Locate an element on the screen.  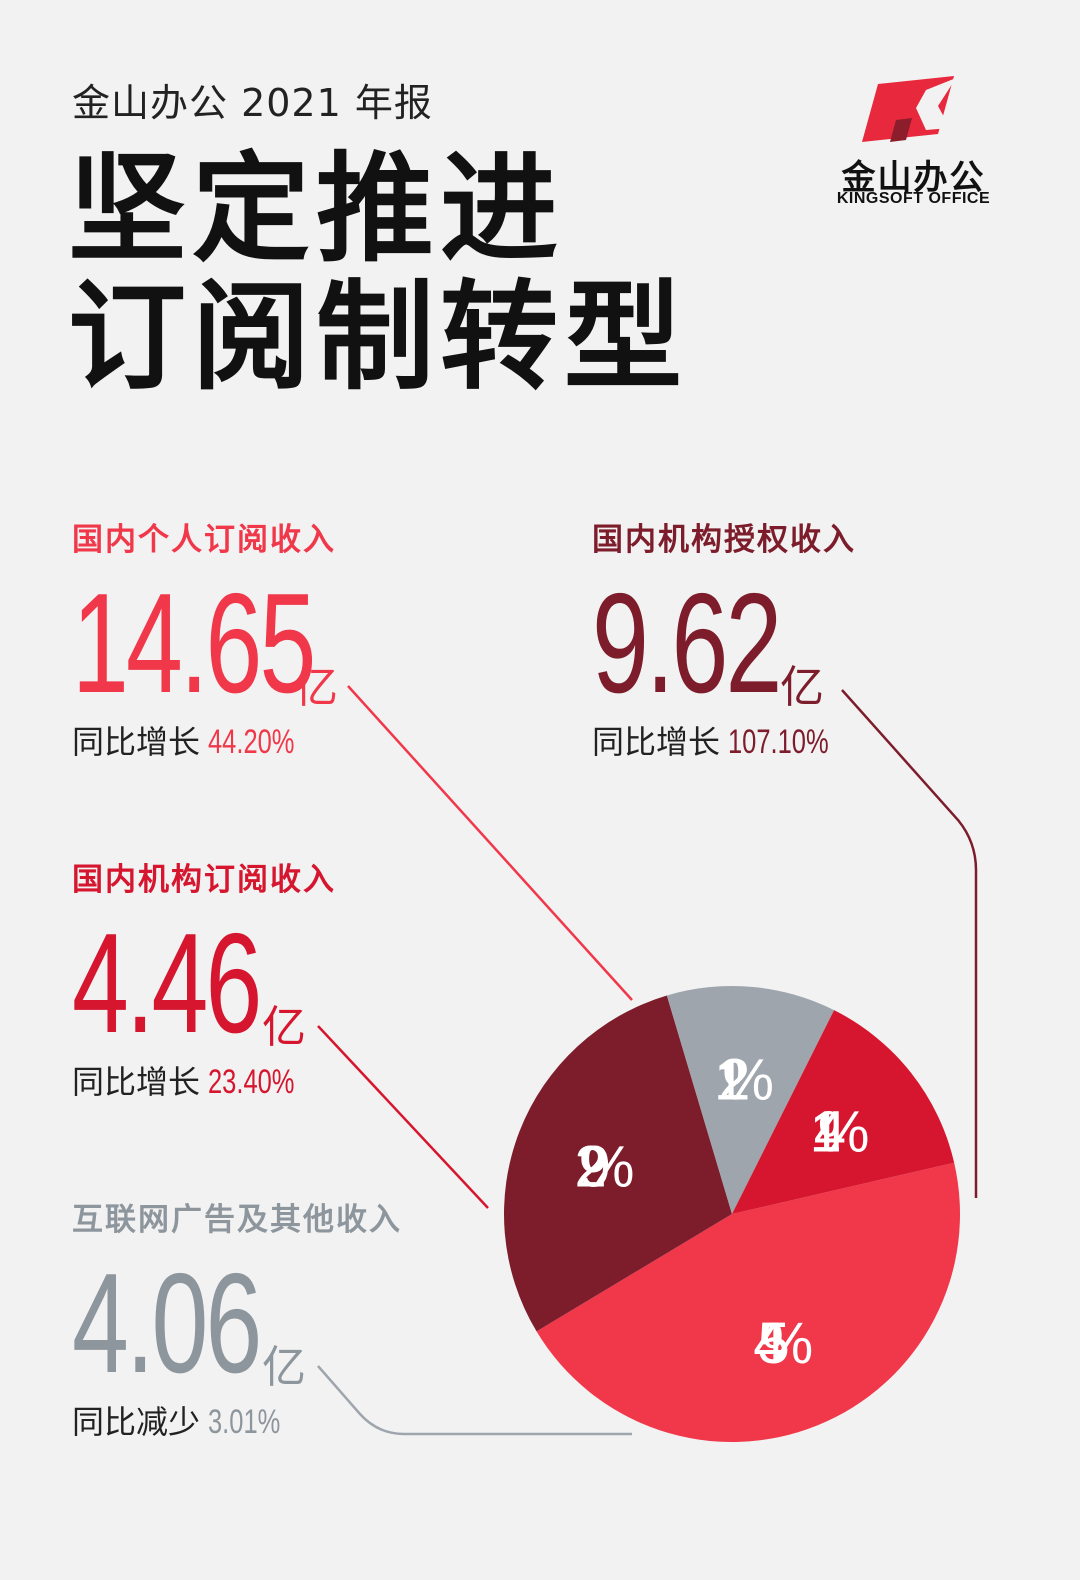
block-institution-subscription: 国内机构订阅收入 4.46 亿 同比增长 23.40% is located at coordinates (204, 982).